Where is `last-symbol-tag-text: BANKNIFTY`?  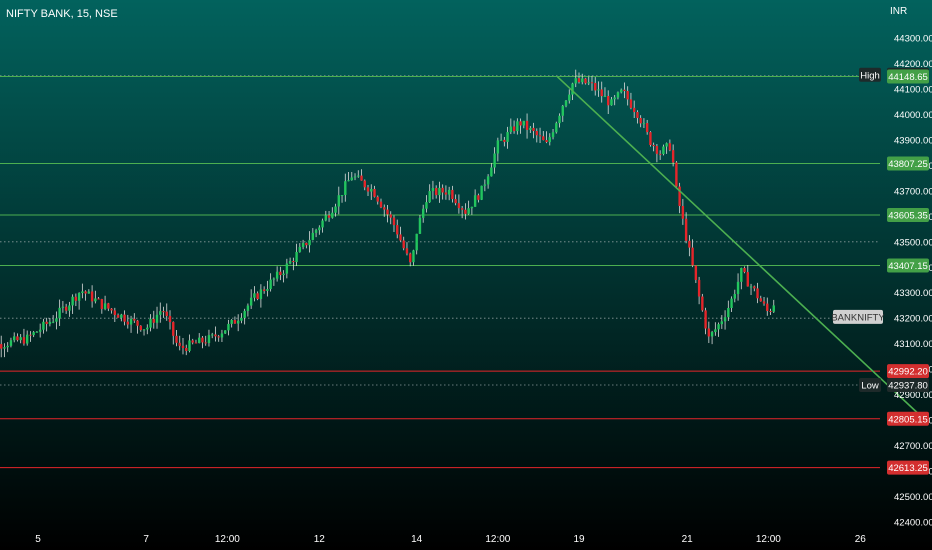 last-symbol-tag-text: BANKNIFTY is located at coordinates (858, 317).